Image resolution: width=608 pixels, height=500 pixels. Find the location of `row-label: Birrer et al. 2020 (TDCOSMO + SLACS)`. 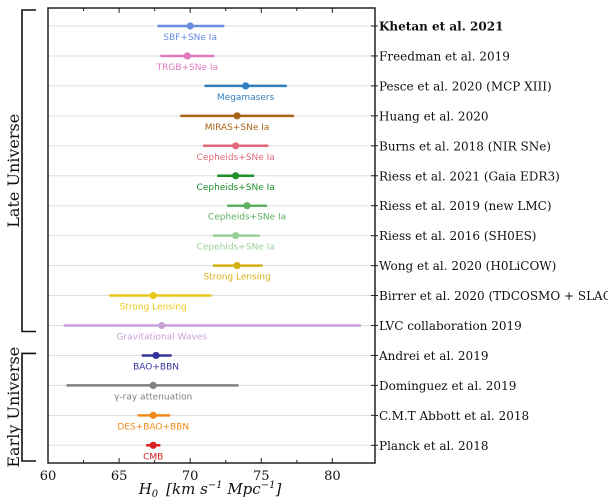

row-label: Birrer et al. 2020 (TDCOSMO + SLACS) is located at coordinates (493, 296).